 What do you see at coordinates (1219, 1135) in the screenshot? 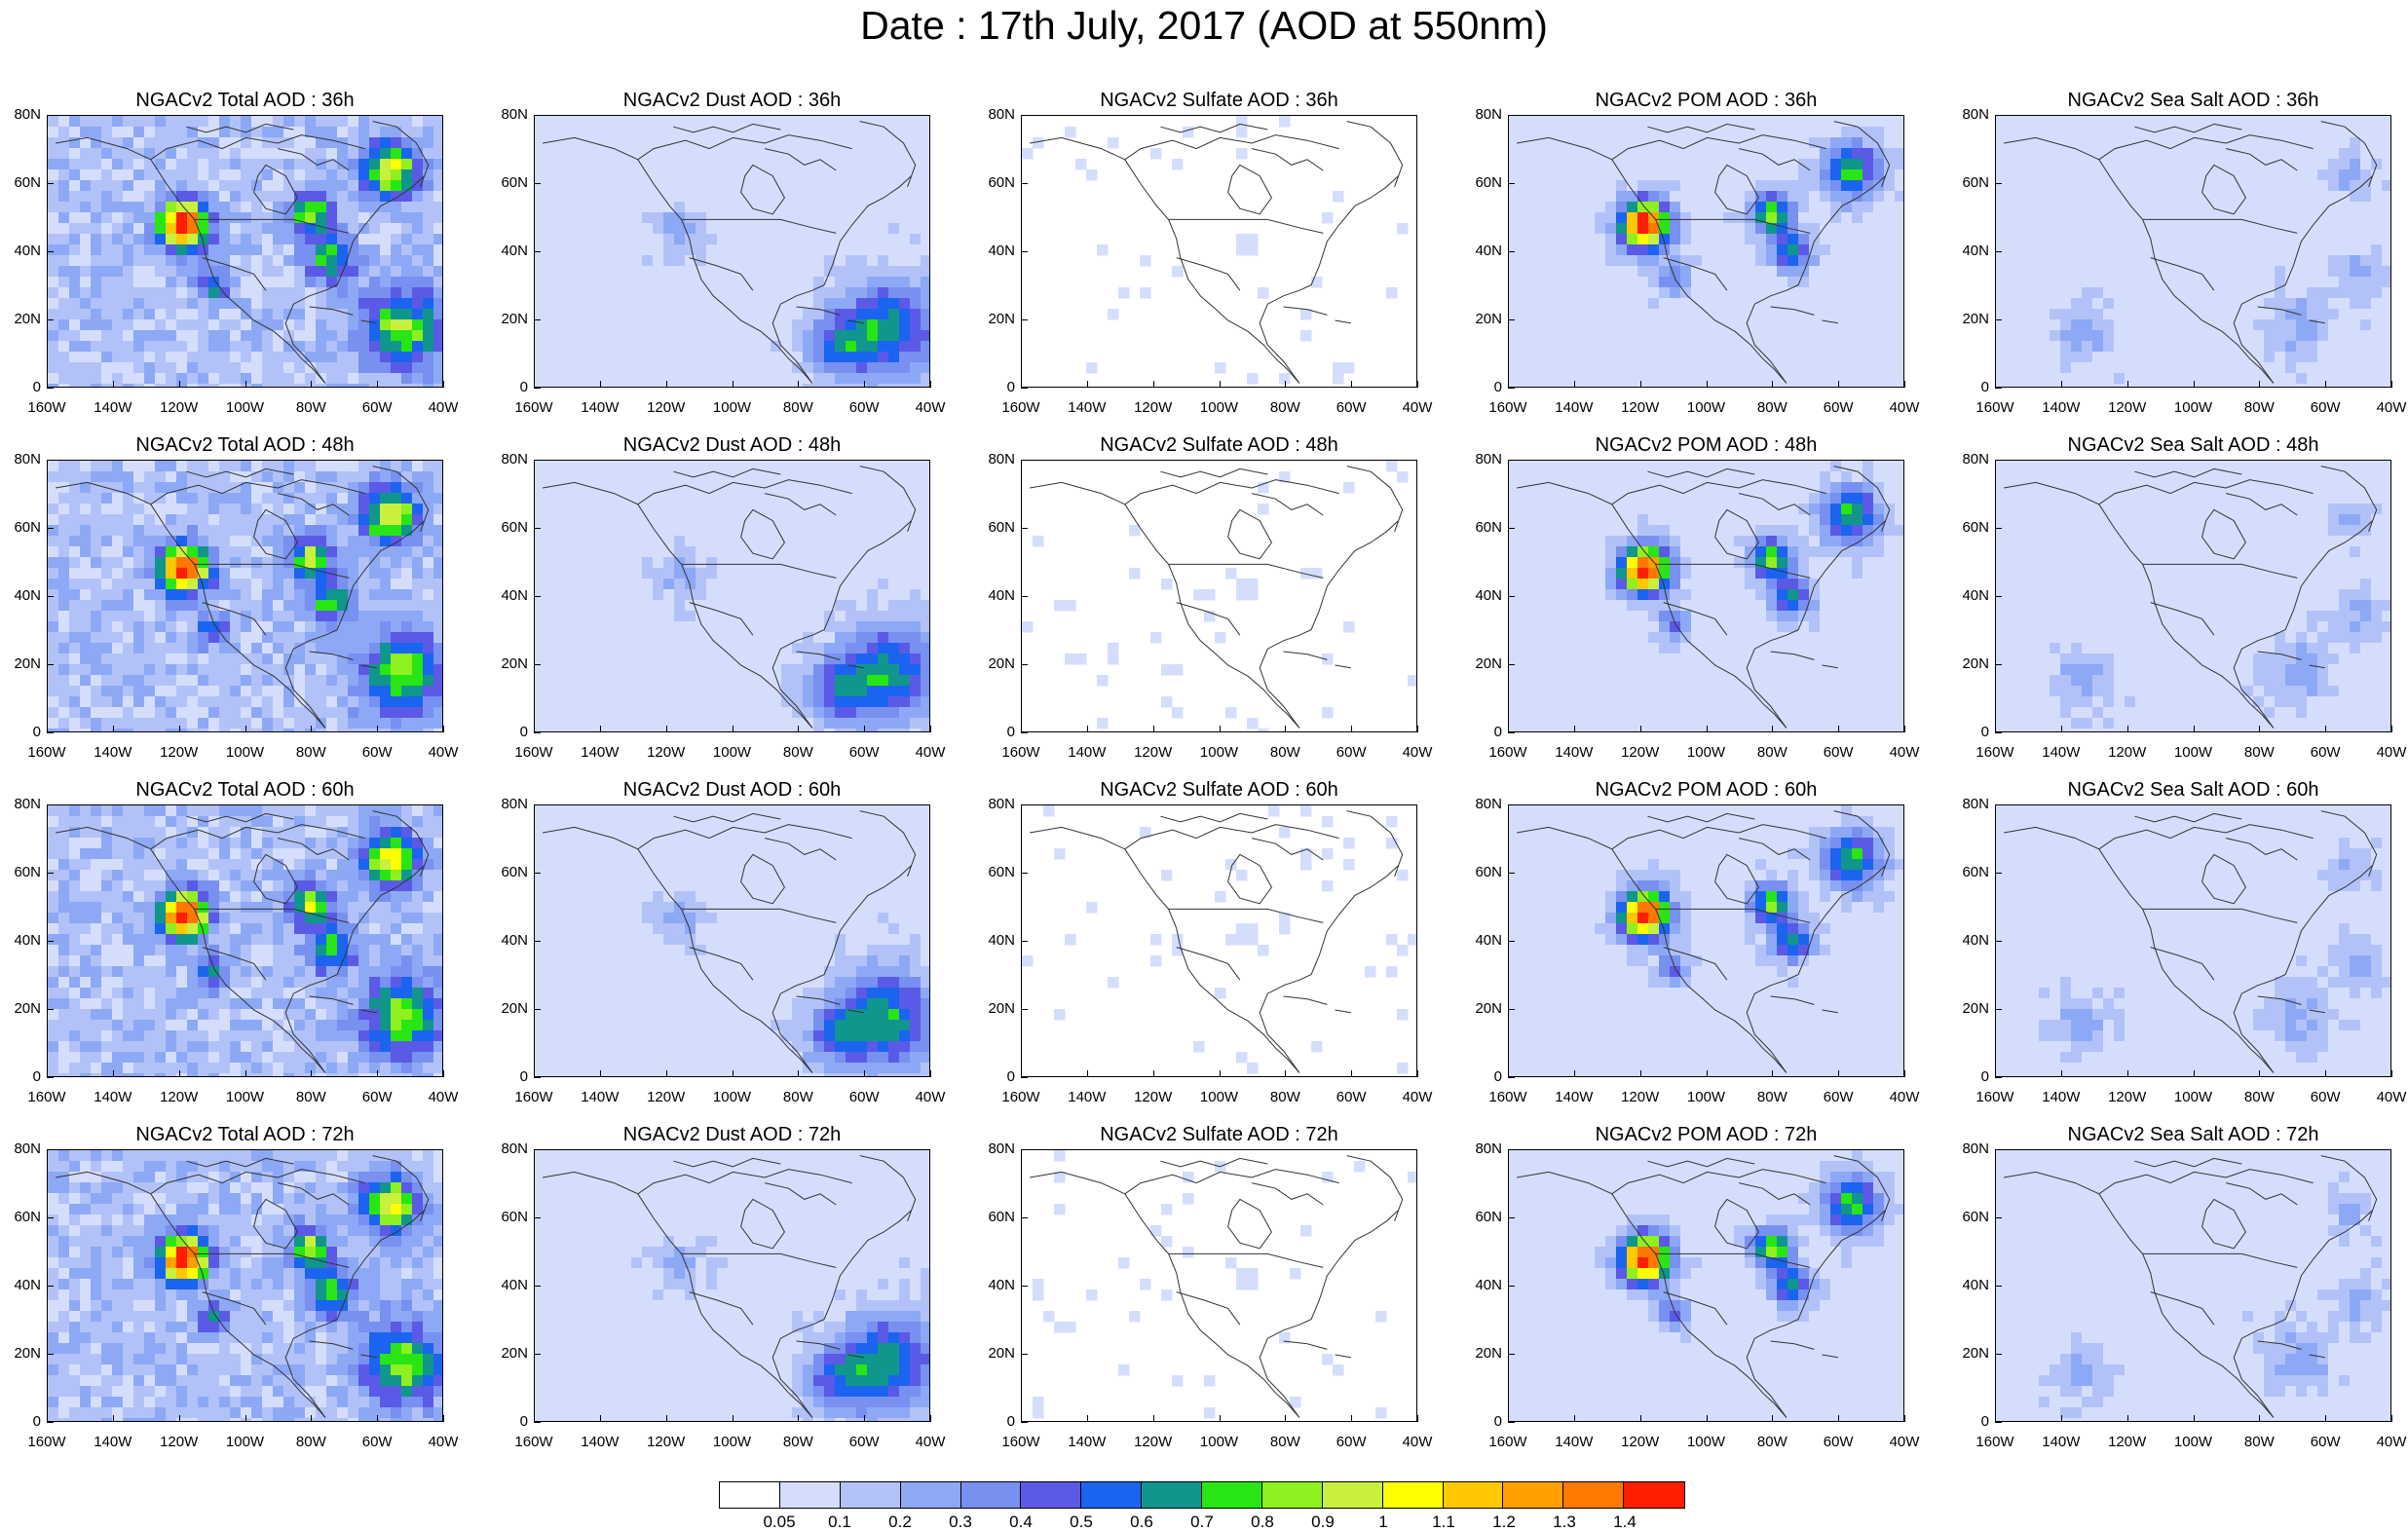
I see `panel-title: NGACv2 Sulfate AOD : 72h` at bounding box center [1219, 1135].